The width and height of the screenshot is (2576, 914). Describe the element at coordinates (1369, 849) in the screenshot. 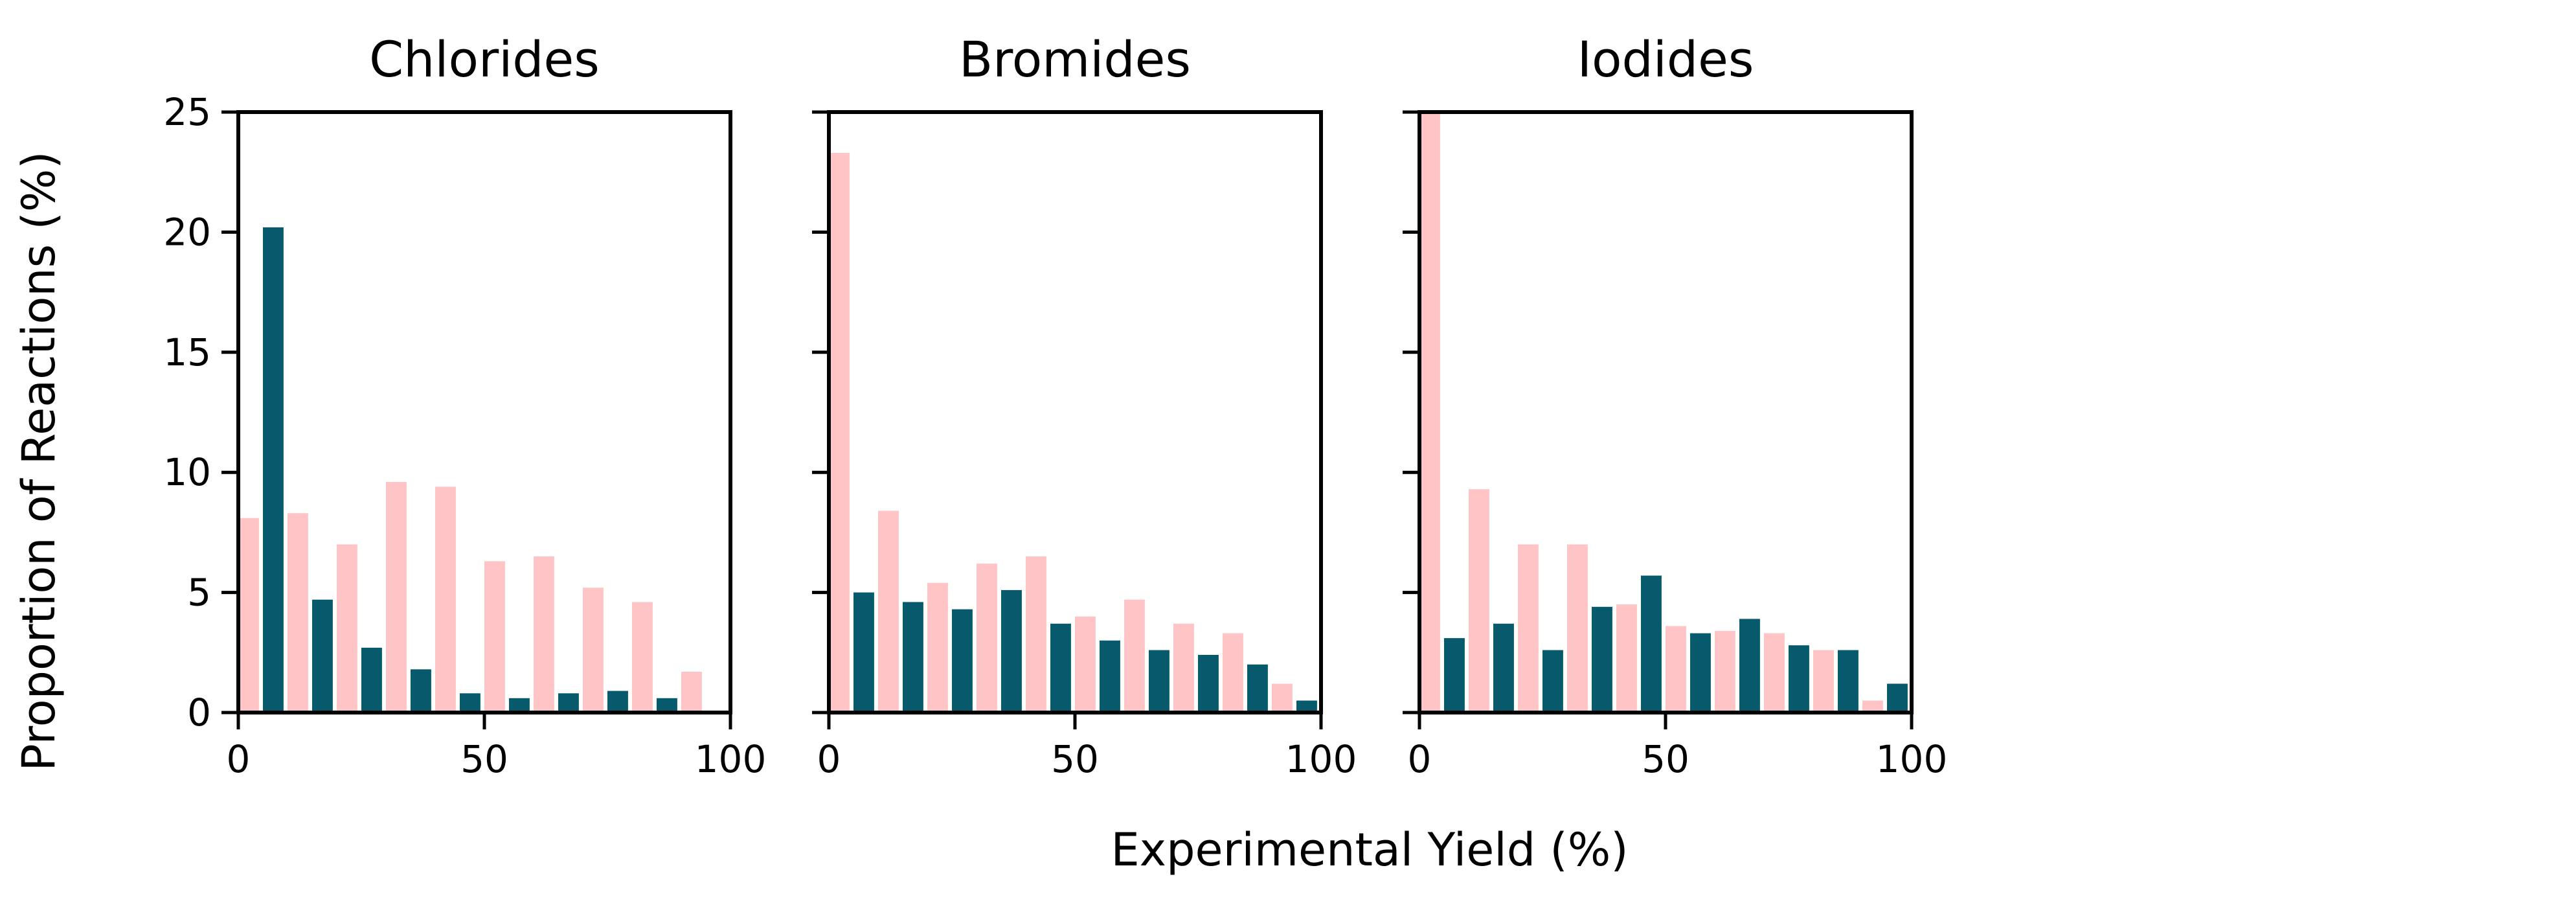

I see `figure-xlabel: Experimental Yield (%)` at that location.